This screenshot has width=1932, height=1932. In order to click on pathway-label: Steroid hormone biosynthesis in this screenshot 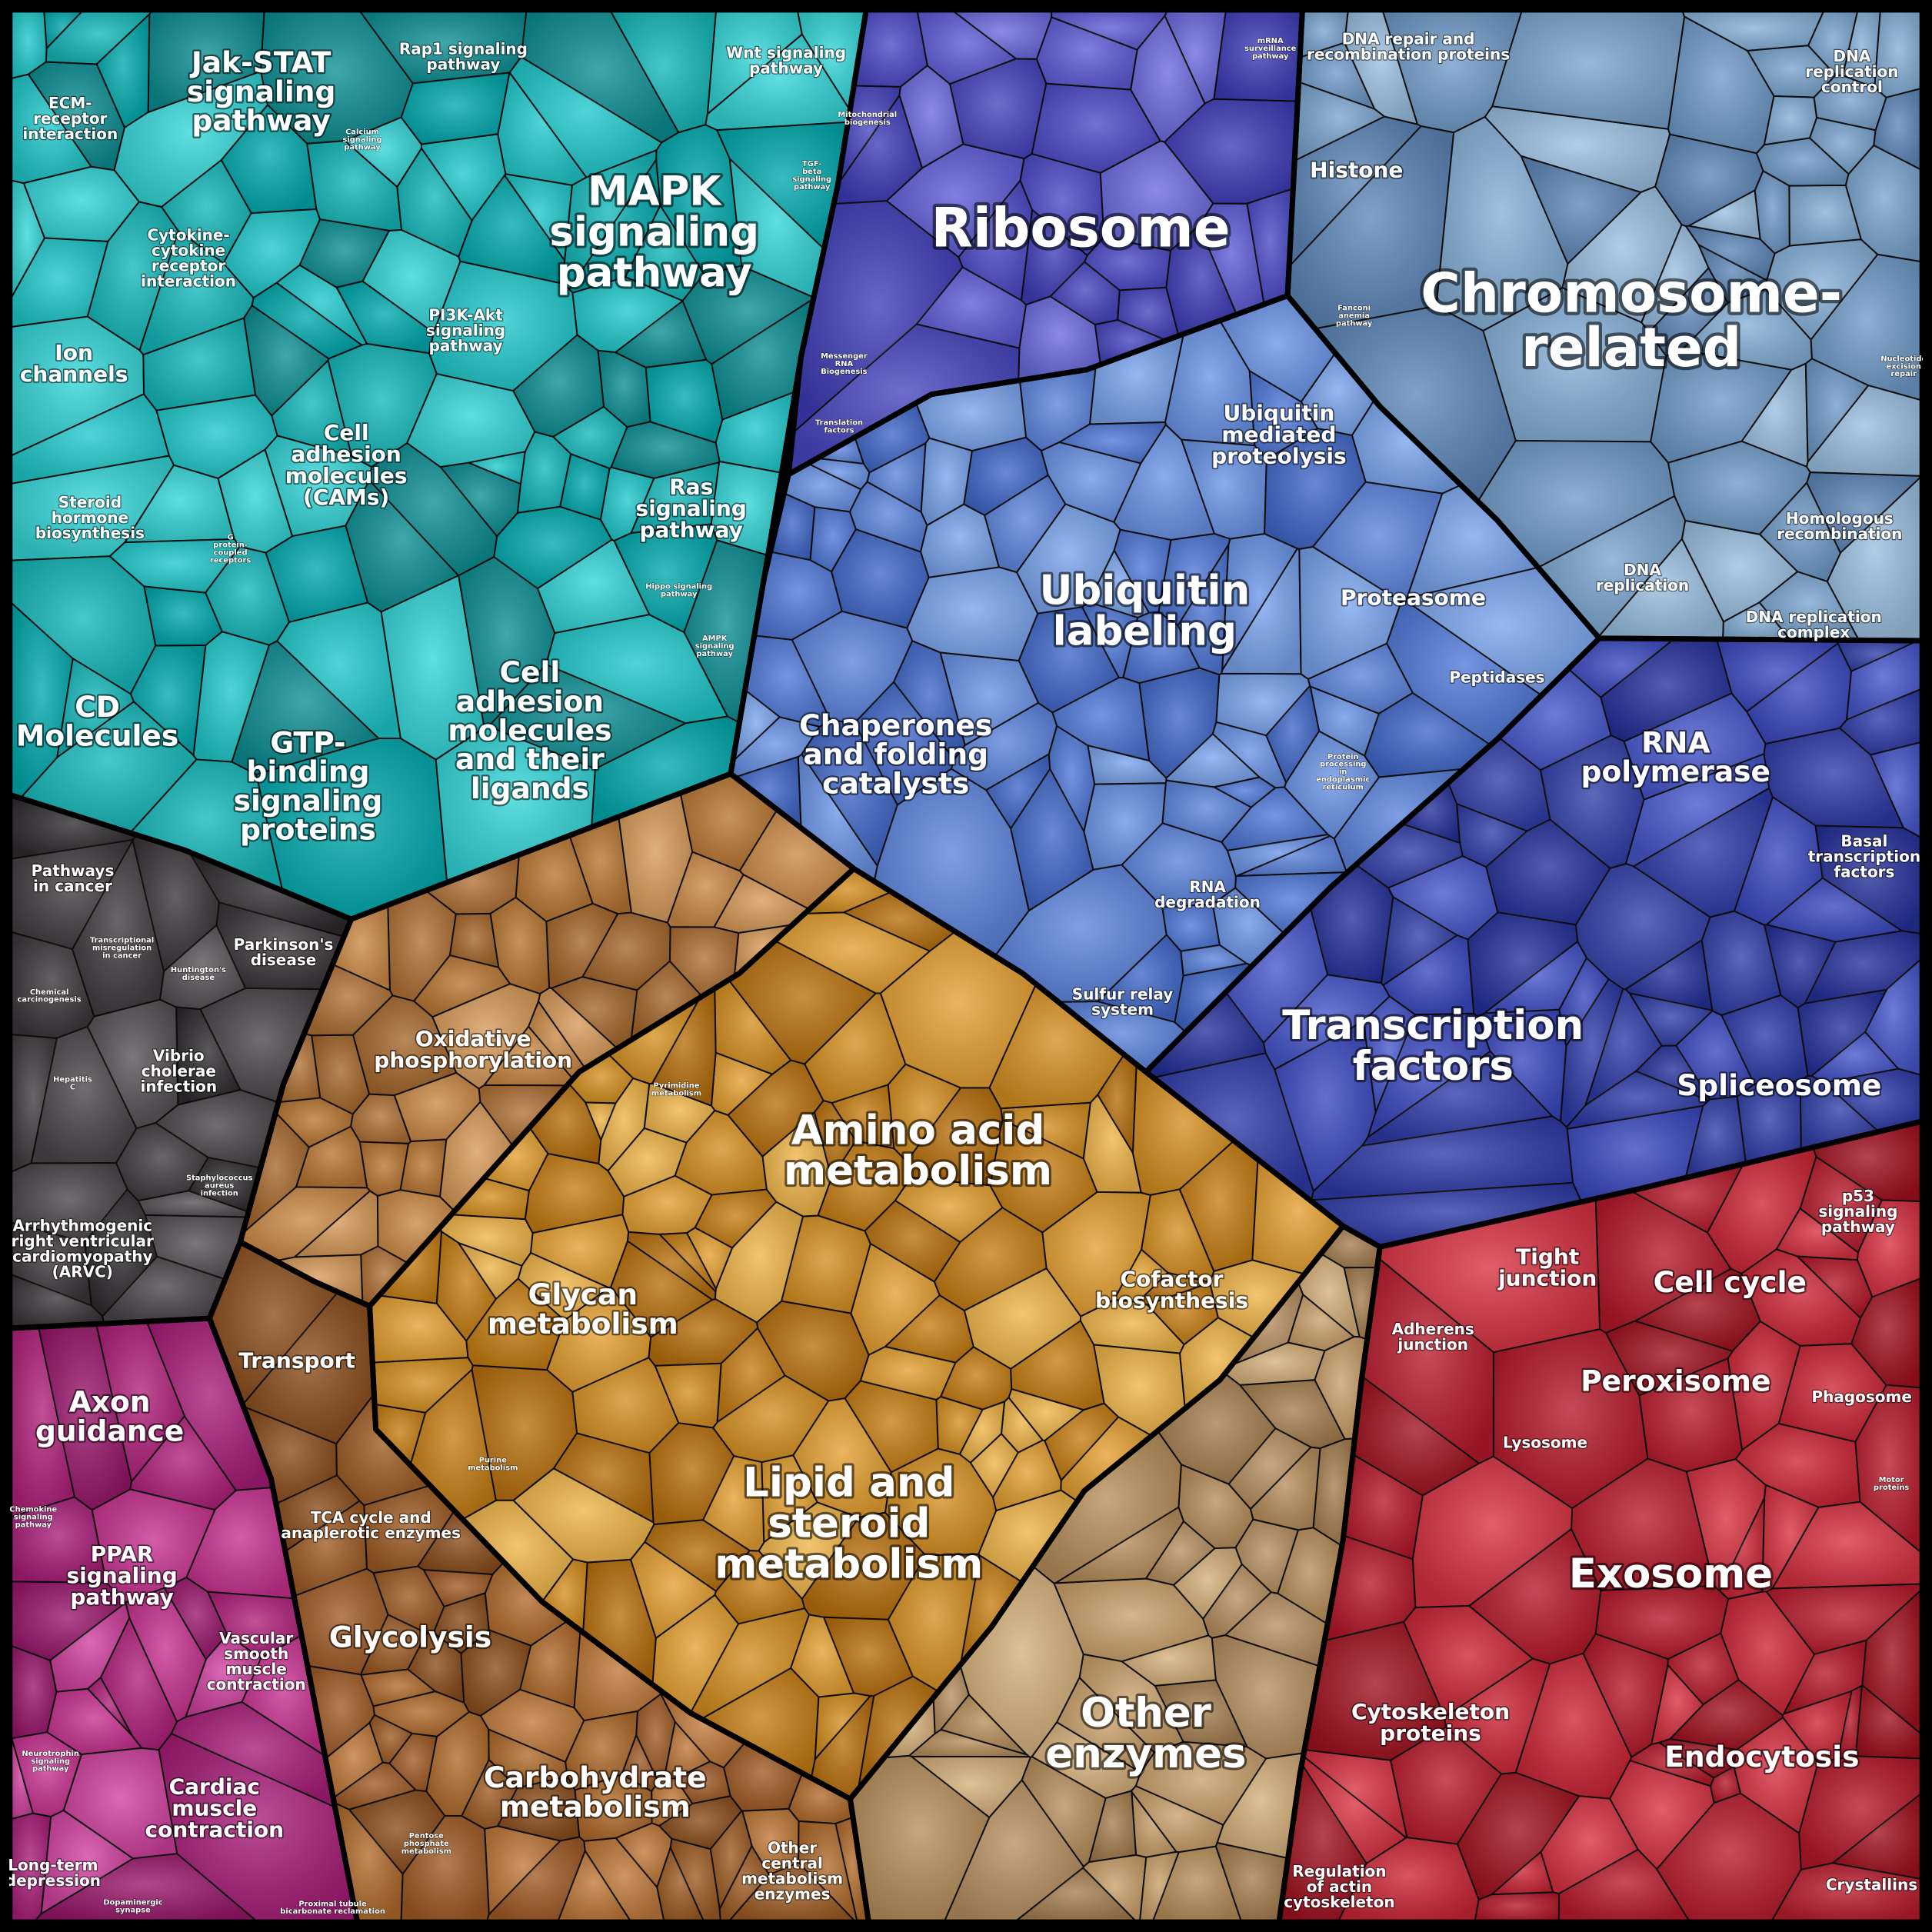, I will do `click(90, 517)`.